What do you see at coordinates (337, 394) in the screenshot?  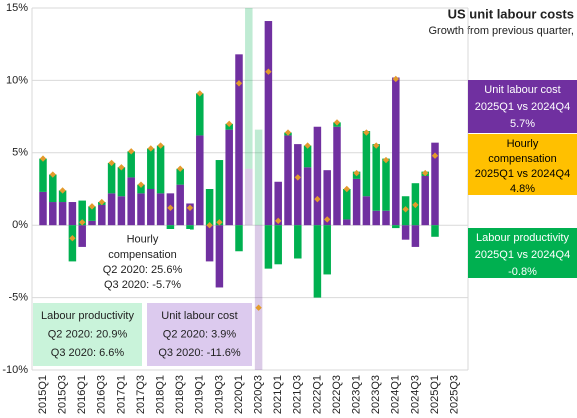 I see `x-tick-label: 2022Q3` at bounding box center [337, 394].